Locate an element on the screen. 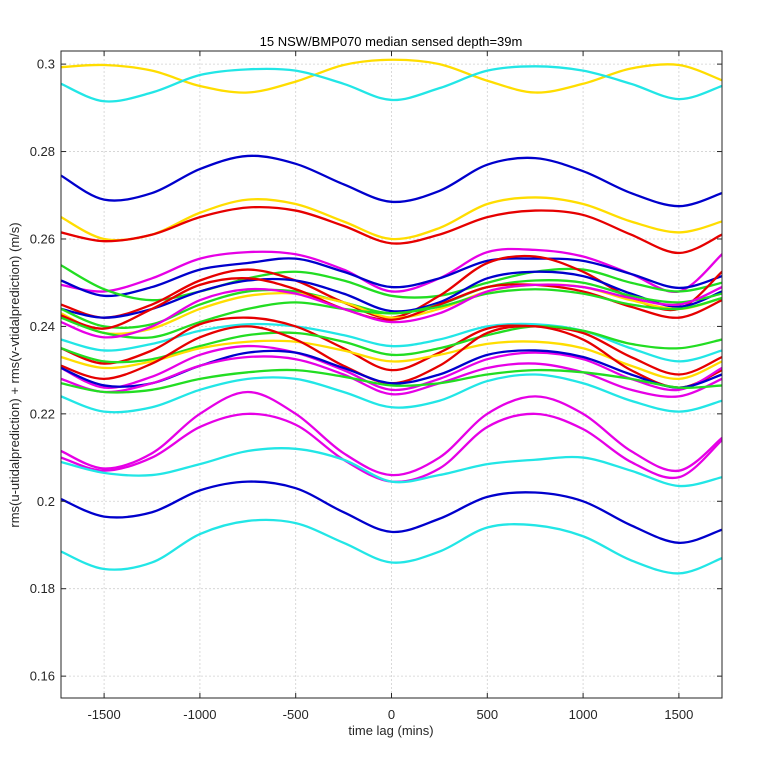 The height and width of the screenshot is (760, 760). series-line-red-high is located at coordinates (391, 230).